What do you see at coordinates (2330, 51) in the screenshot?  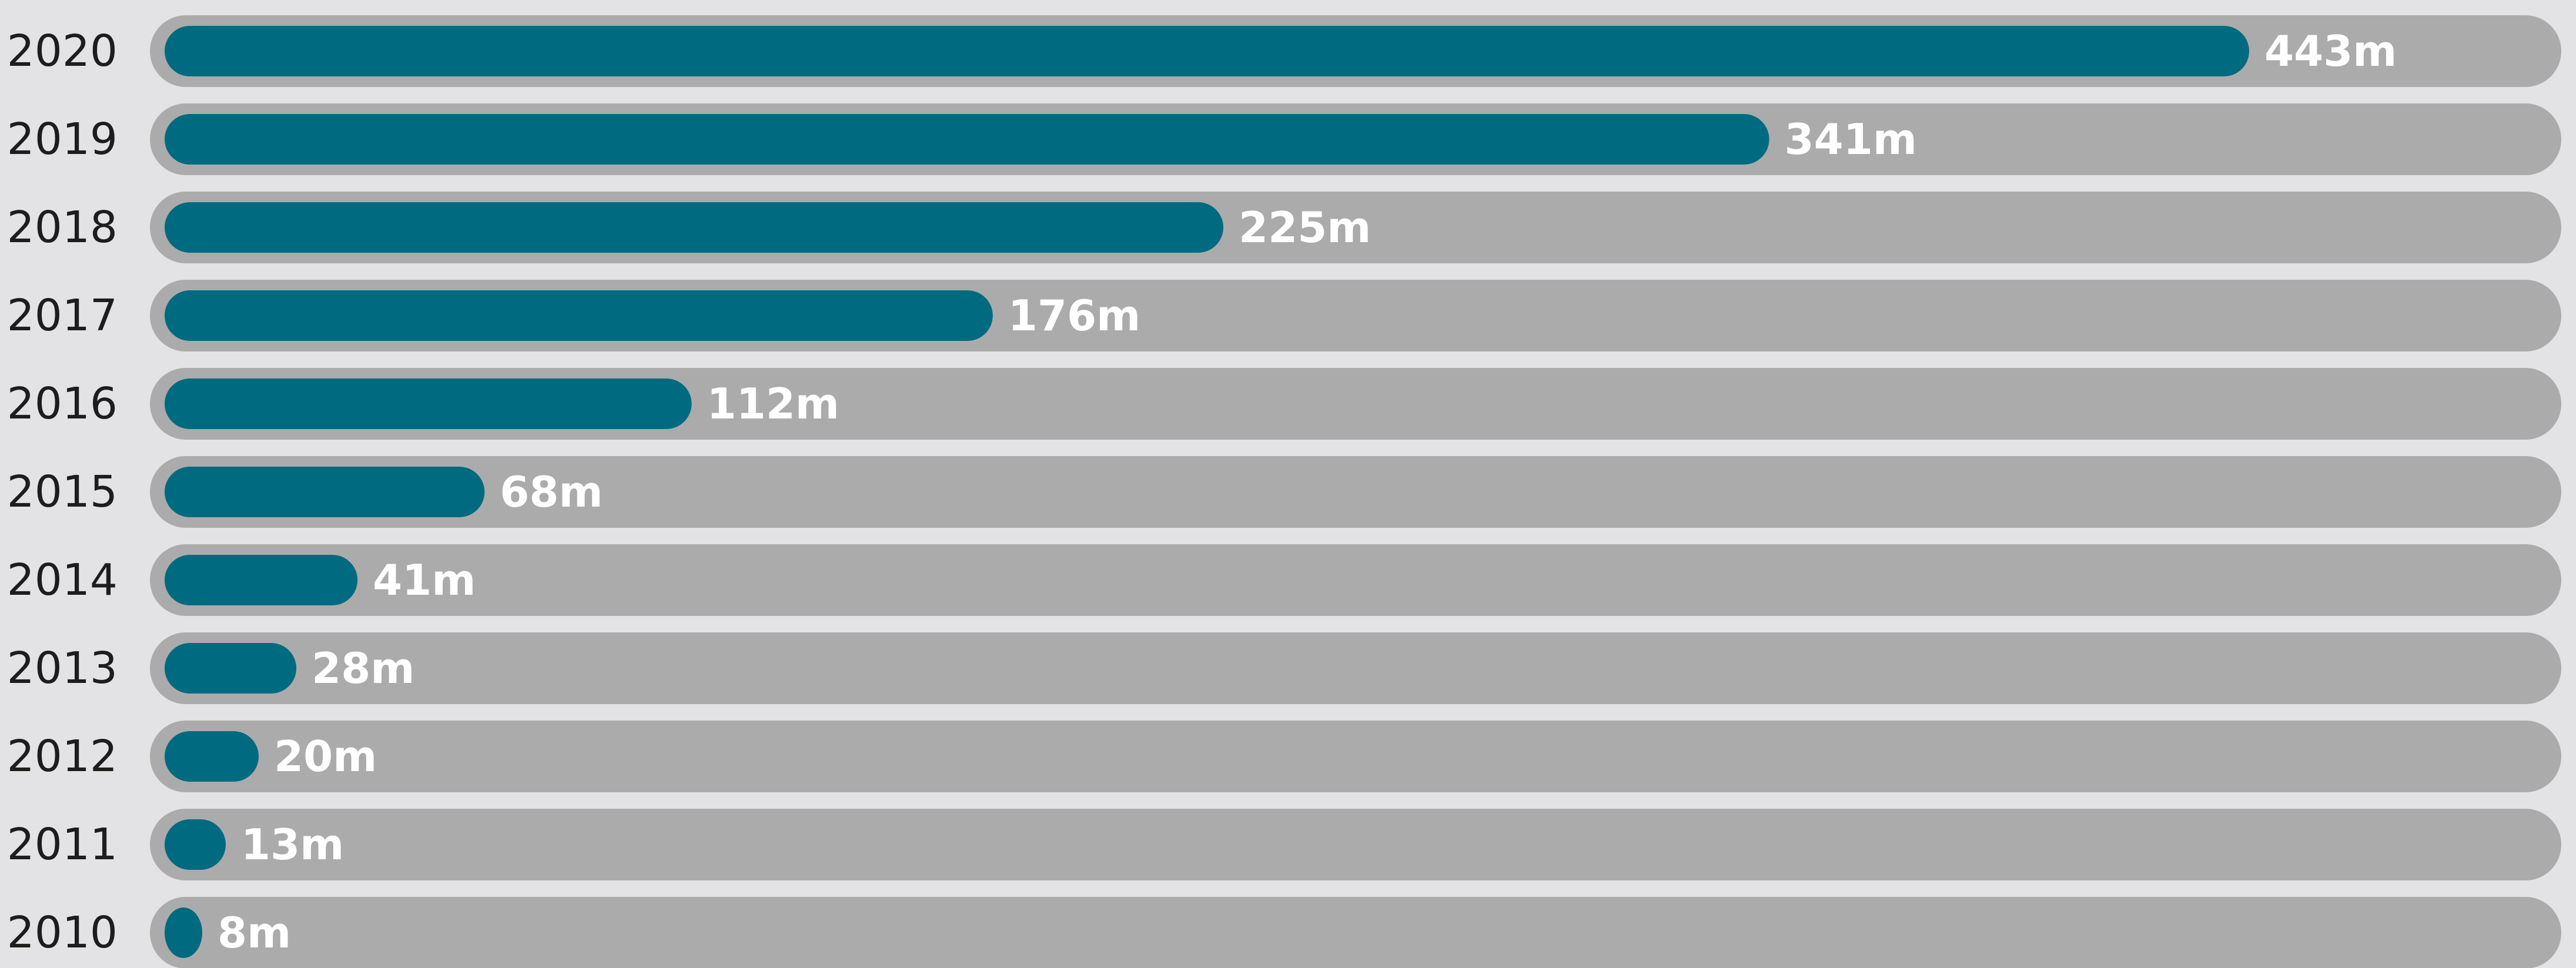 I see `value-label: 443m` at bounding box center [2330, 51].